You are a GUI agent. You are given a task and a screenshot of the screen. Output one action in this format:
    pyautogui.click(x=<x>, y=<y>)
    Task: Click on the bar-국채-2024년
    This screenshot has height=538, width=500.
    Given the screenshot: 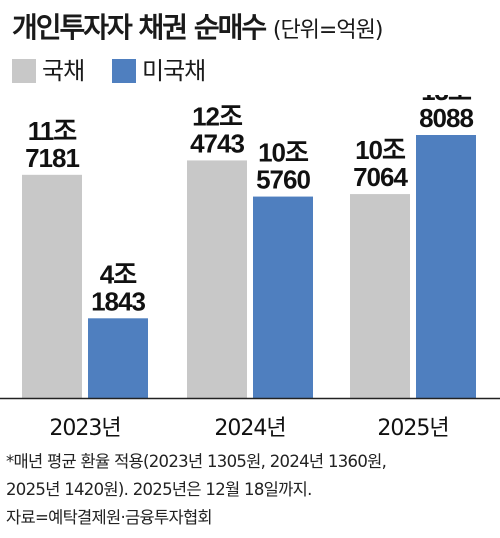 What is the action you would take?
    pyautogui.click(x=217, y=279)
    